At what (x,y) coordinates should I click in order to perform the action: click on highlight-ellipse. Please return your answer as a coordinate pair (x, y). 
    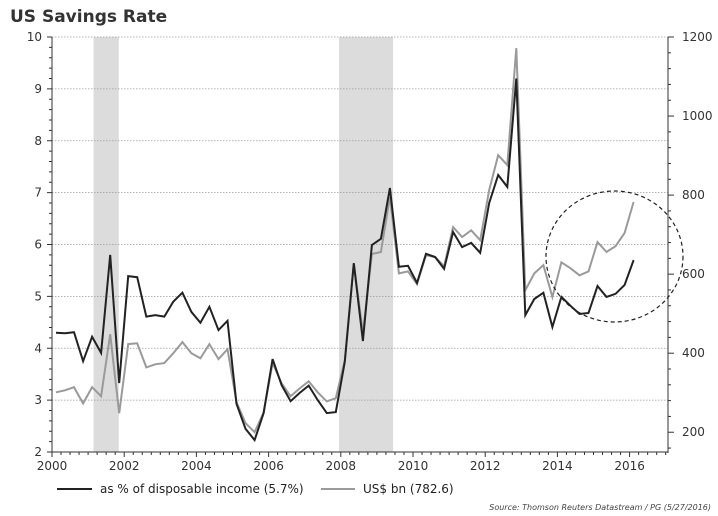
    Looking at the image, I should click on (614, 256).